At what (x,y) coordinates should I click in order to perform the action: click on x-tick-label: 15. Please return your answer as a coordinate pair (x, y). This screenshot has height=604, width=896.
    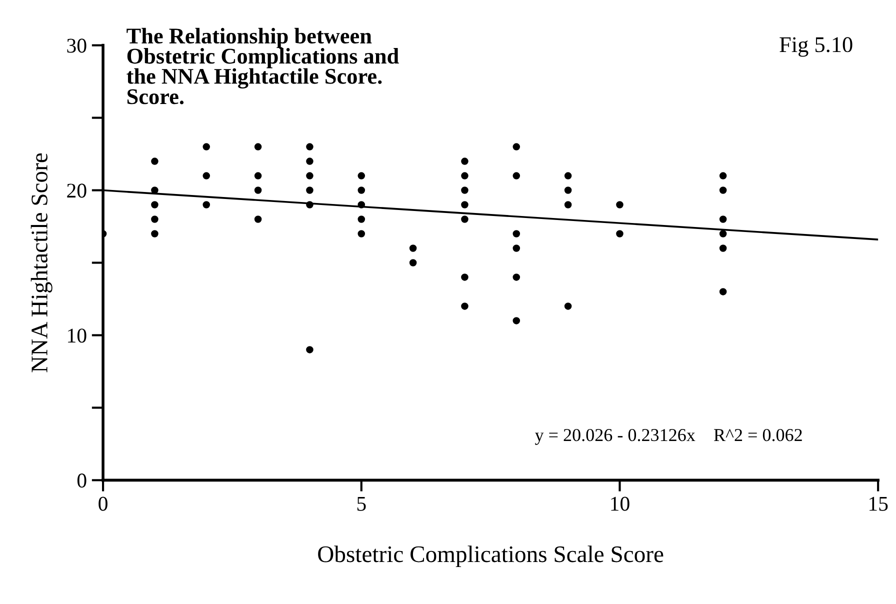
    Looking at the image, I should click on (878, 503).